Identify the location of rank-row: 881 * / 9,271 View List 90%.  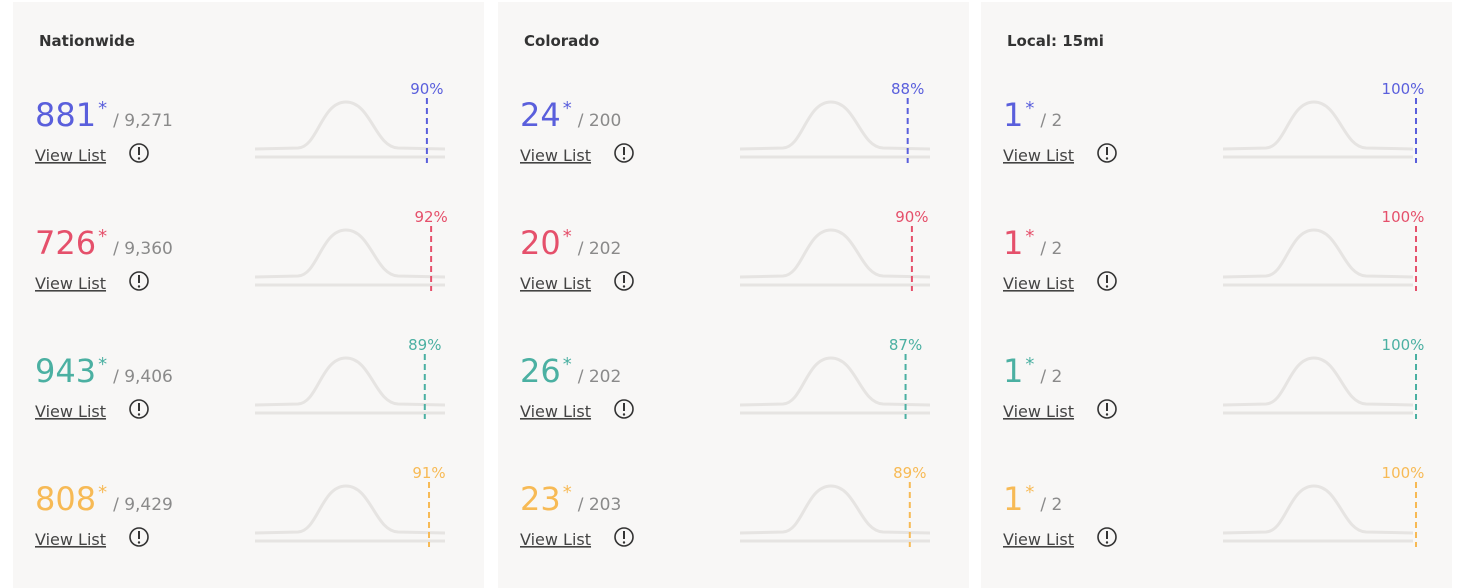
(240, 122).